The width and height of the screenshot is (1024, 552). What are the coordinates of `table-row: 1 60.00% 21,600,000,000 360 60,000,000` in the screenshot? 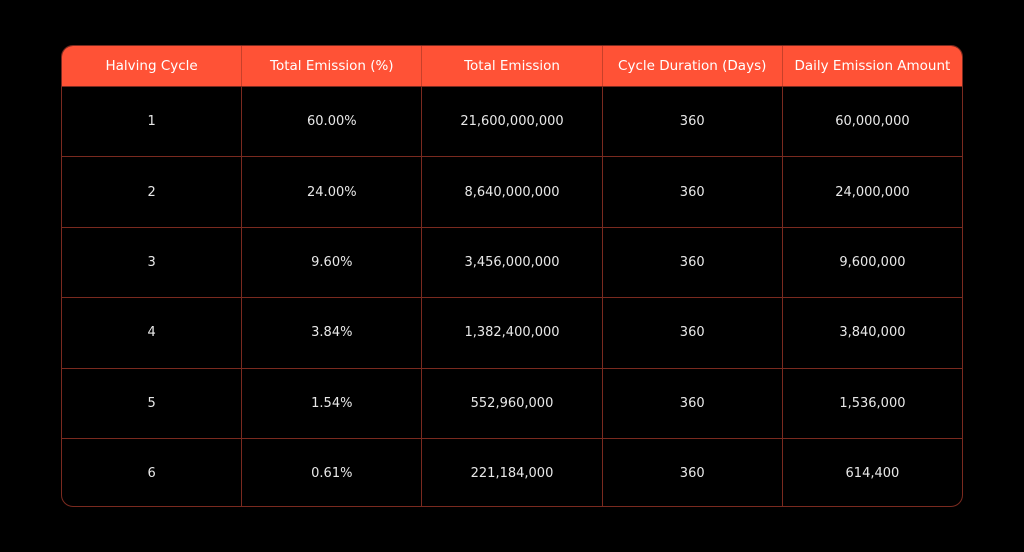 It's located at (512, 121).